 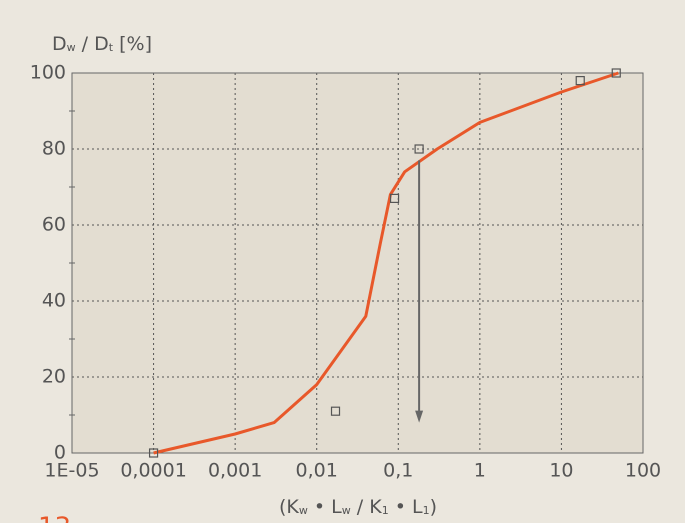 I want to click on x-tick-label: 10, so click(x=561, y=471).